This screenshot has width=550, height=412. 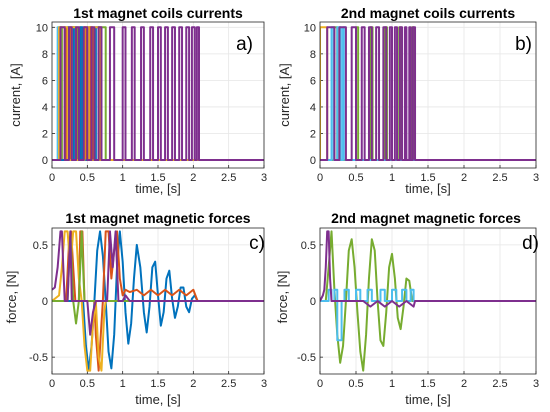 I want to click on panel-label: d), so click(x=530, y=243).